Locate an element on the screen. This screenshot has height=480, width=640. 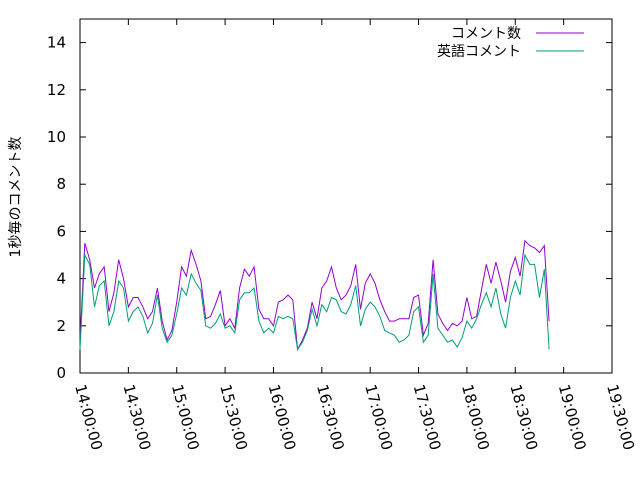
legend-label: コメント数 is located at coordinates (486, 34).